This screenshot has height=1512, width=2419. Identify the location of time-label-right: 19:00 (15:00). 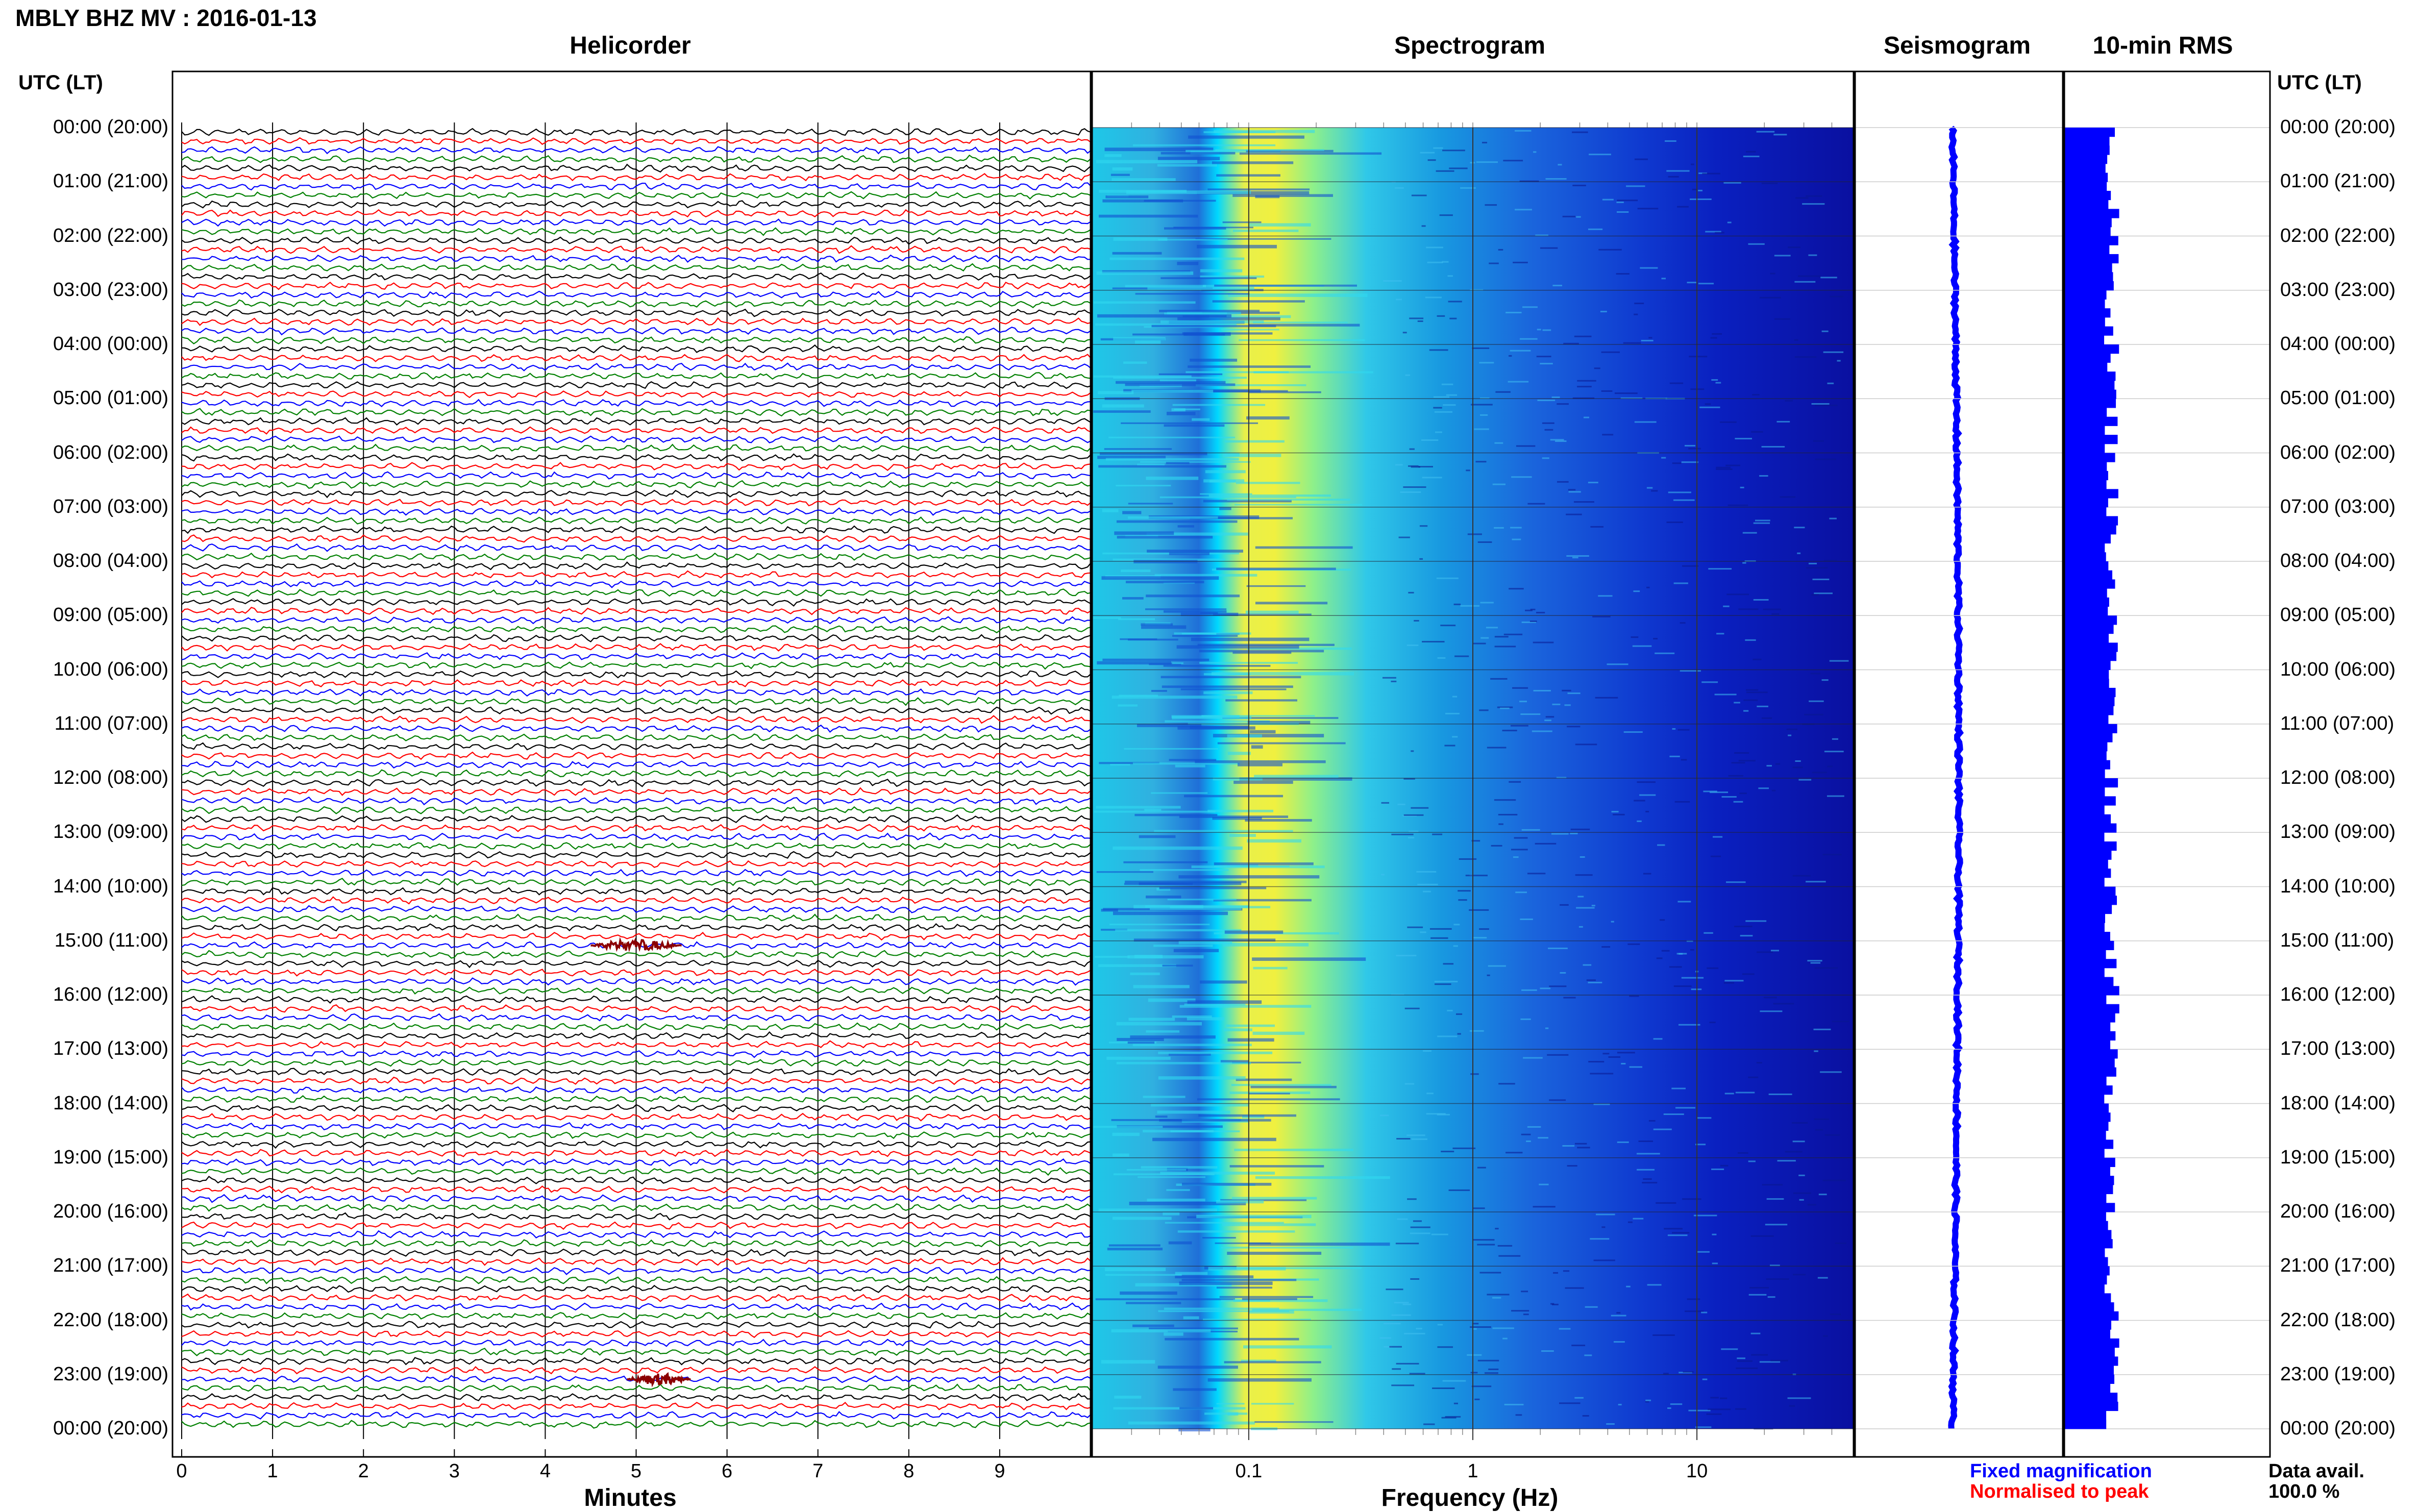
(2338, 1157).